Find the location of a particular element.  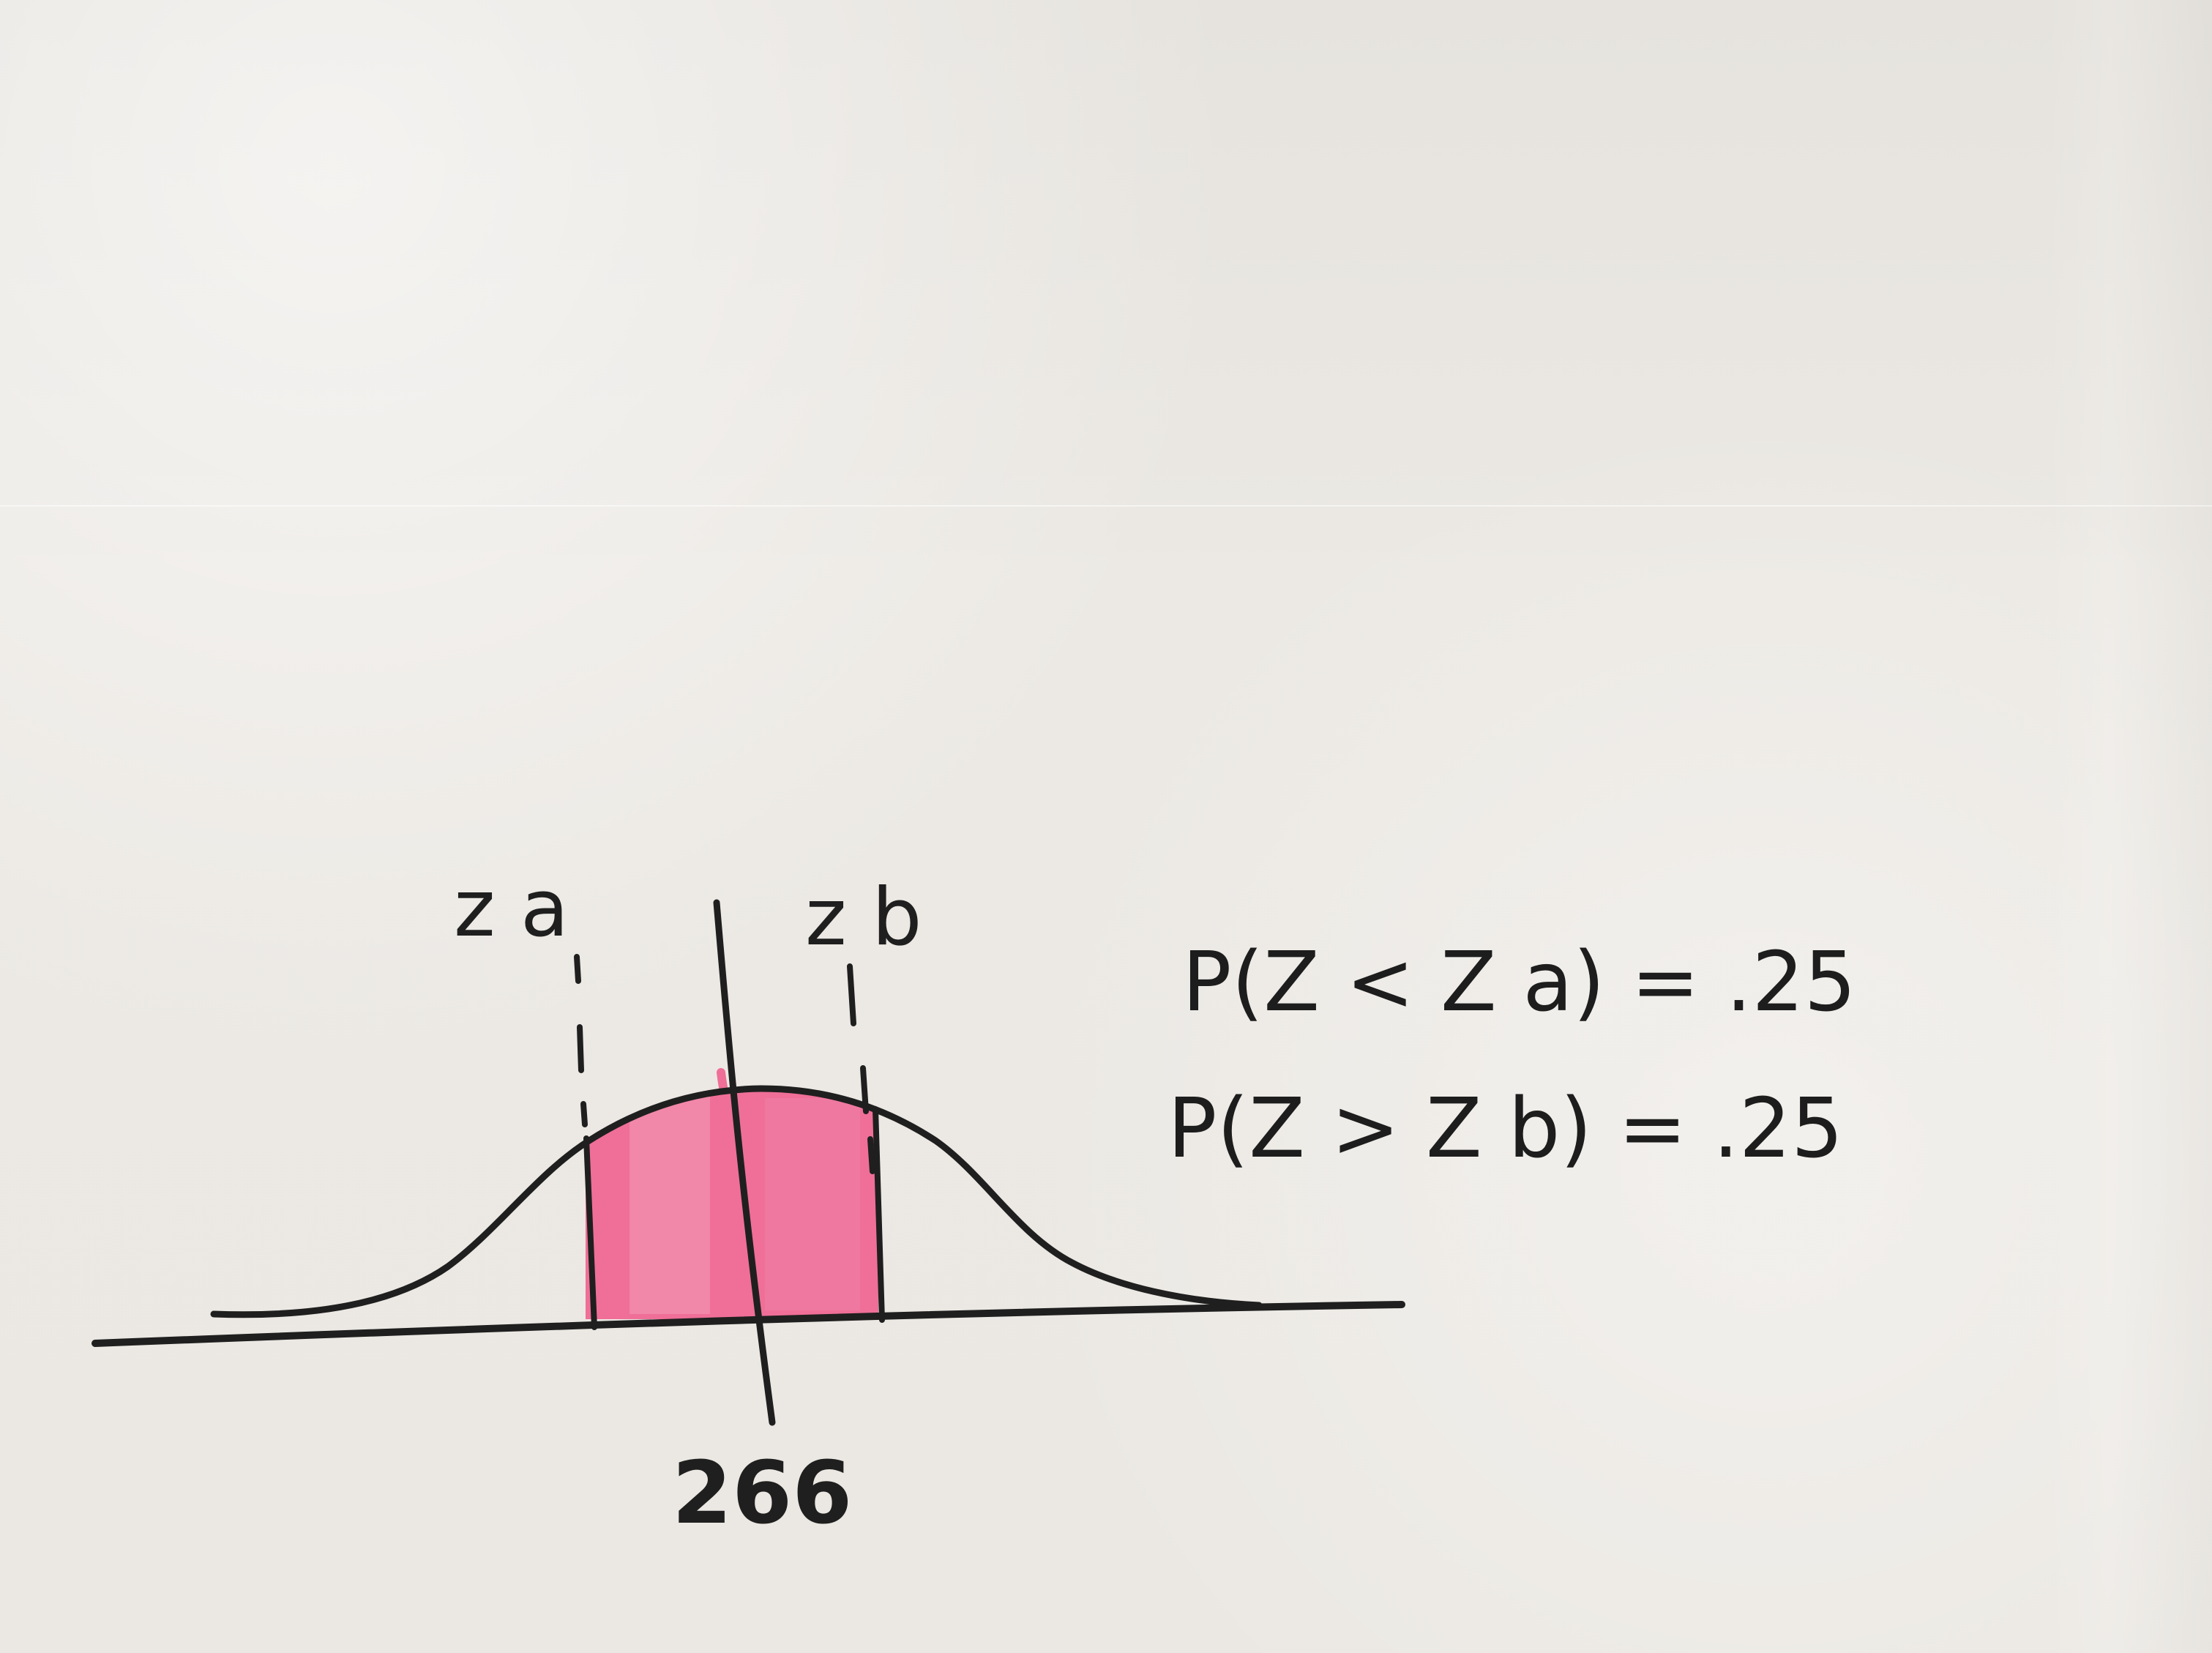

shade-bleed-mark is located at coordinates (726, 1096).